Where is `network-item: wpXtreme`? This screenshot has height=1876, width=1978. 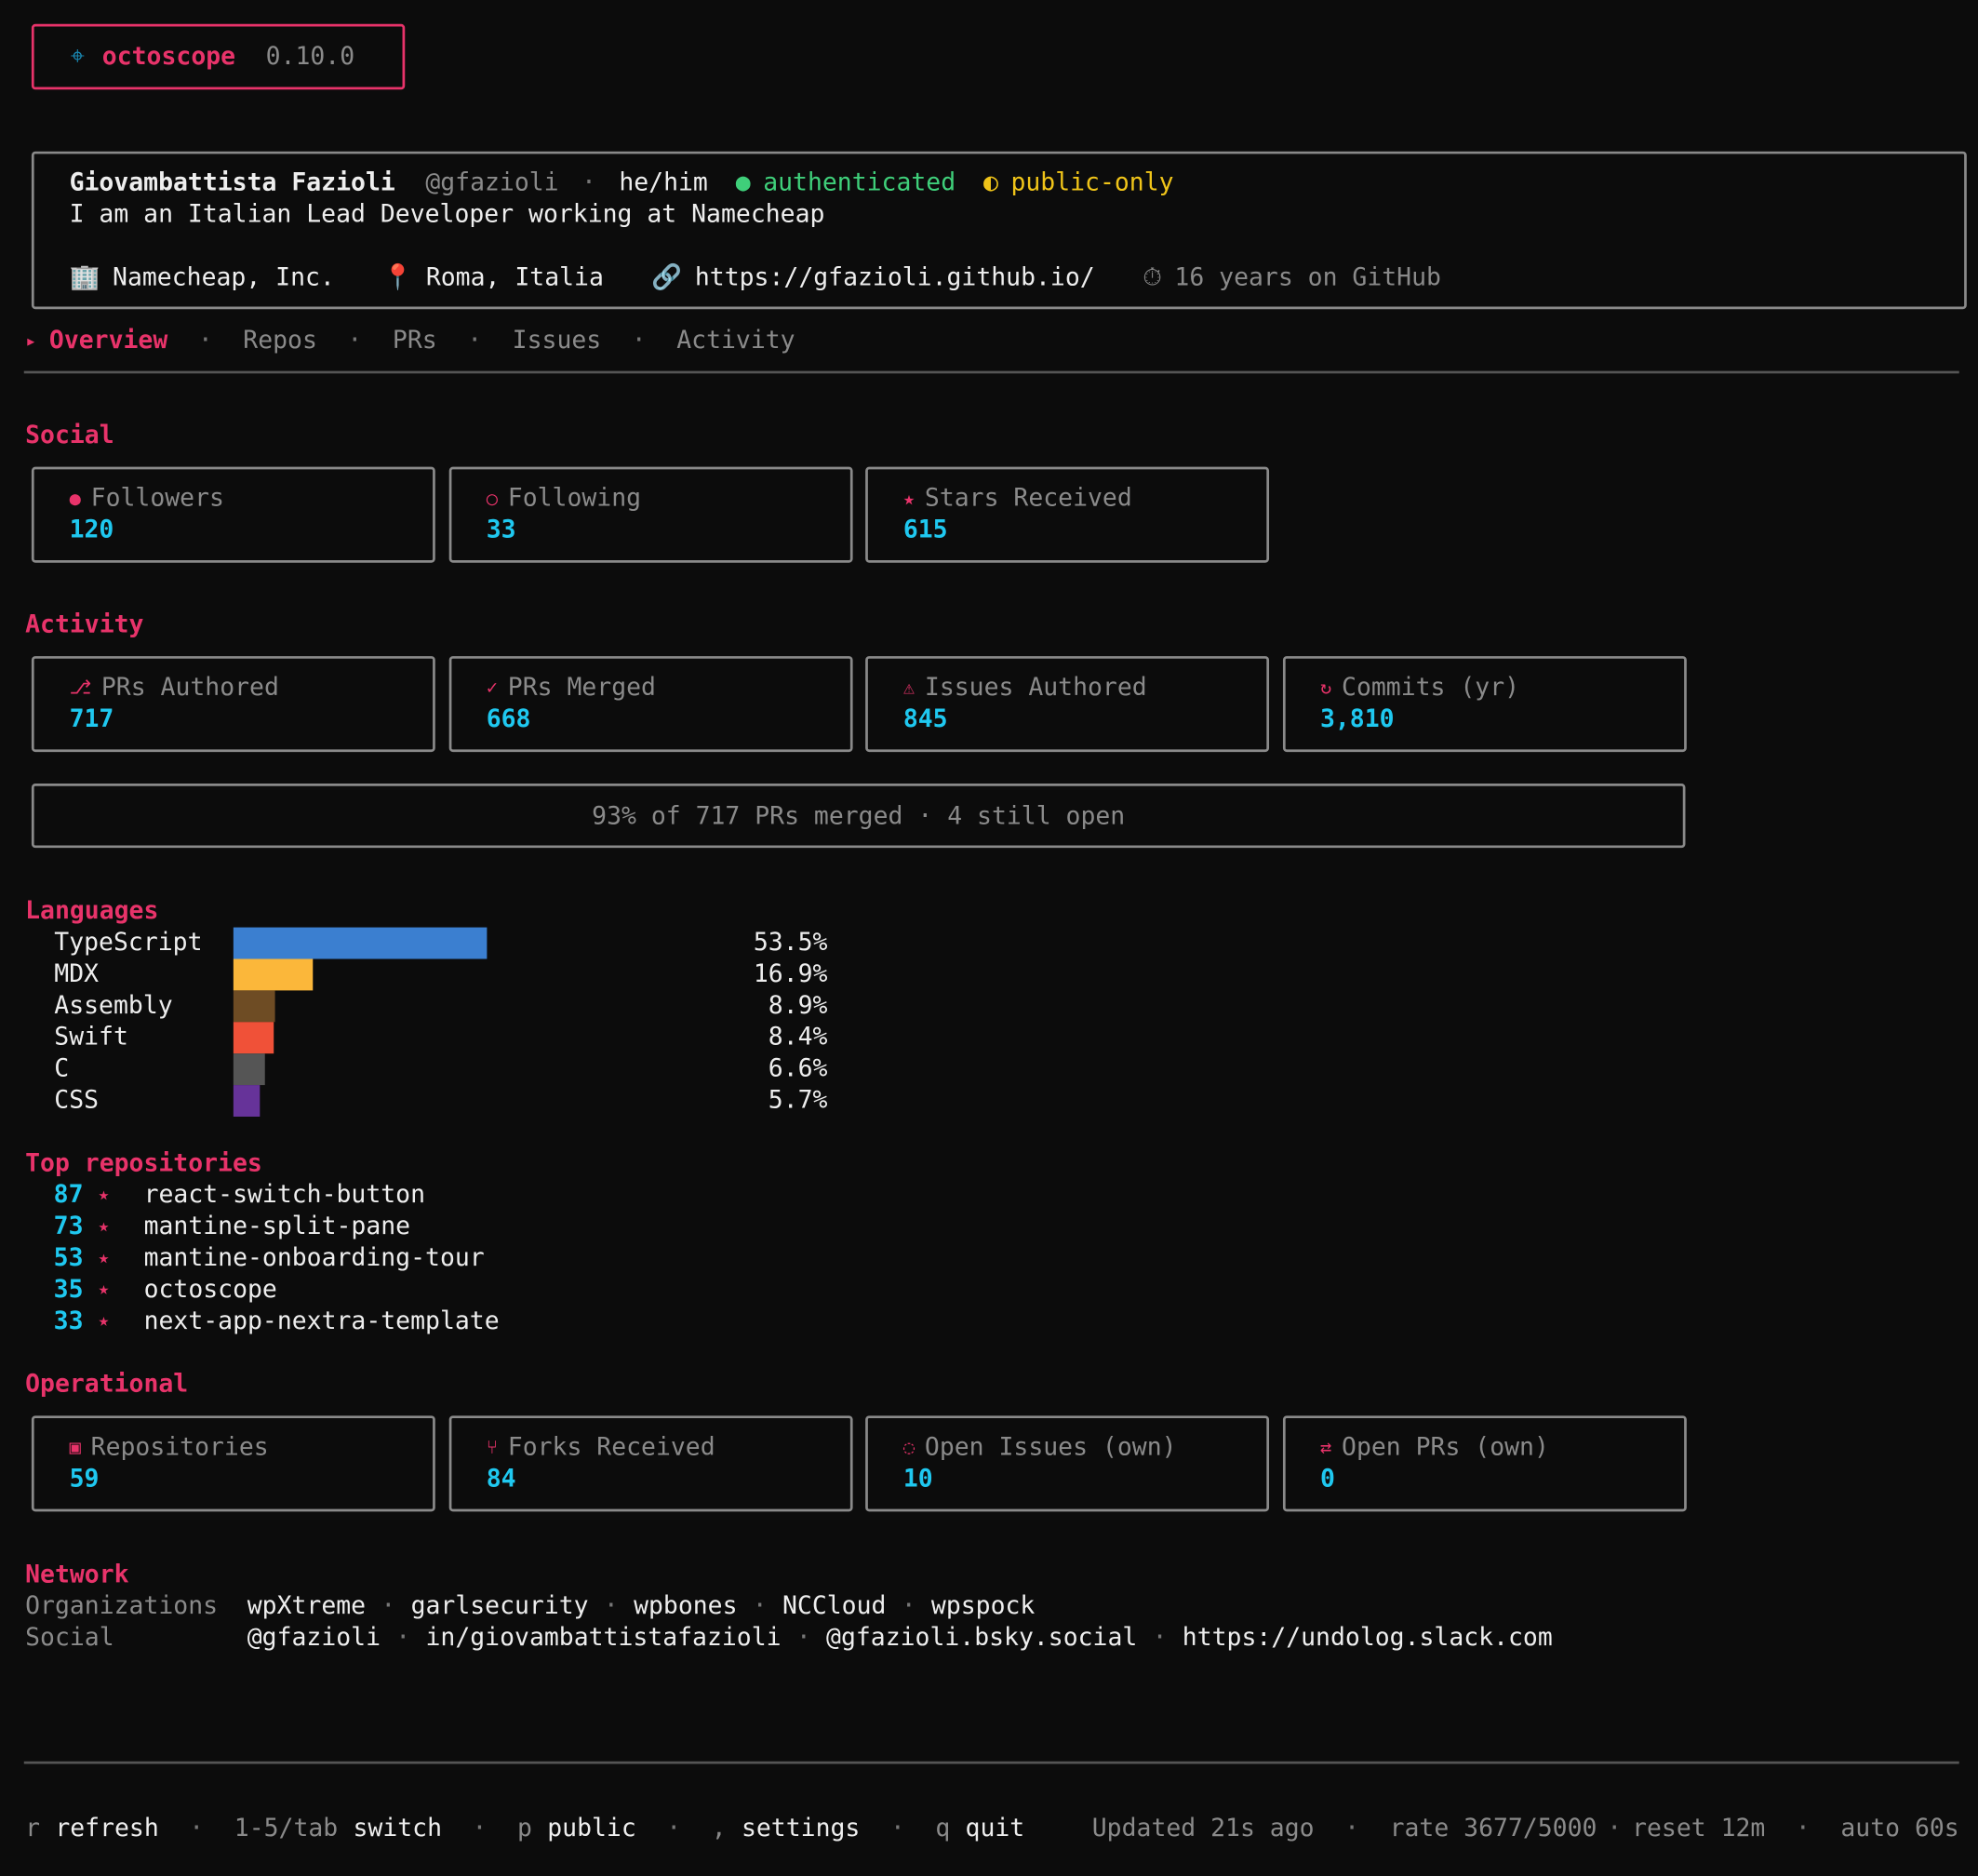 network-item: wpXtreme is located at coordinates (307, 1605).